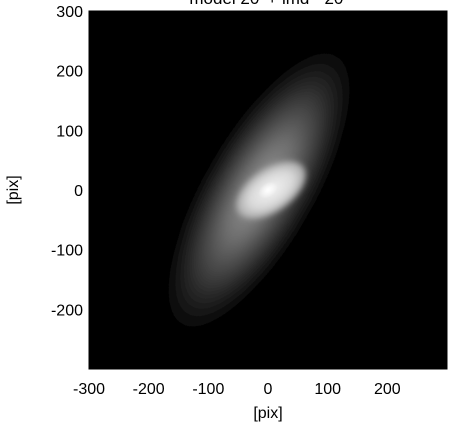 The image size is (452, 428). Describe the element at coordinates (327, 389) in the screenshot. I see `x-tick-label: 100` at that location.